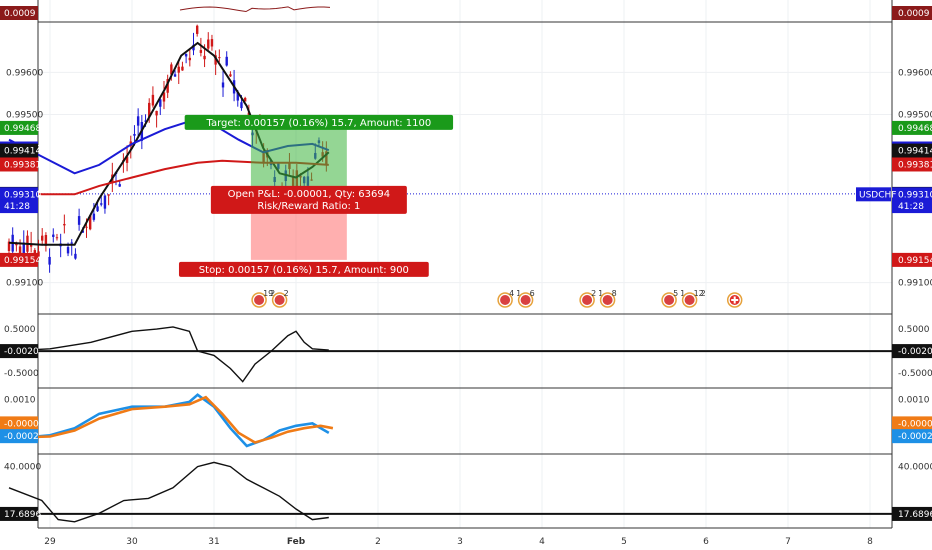 The height and width of the screenshot is (550, 932). I want to click on symbol-tag, so click(873, 194).